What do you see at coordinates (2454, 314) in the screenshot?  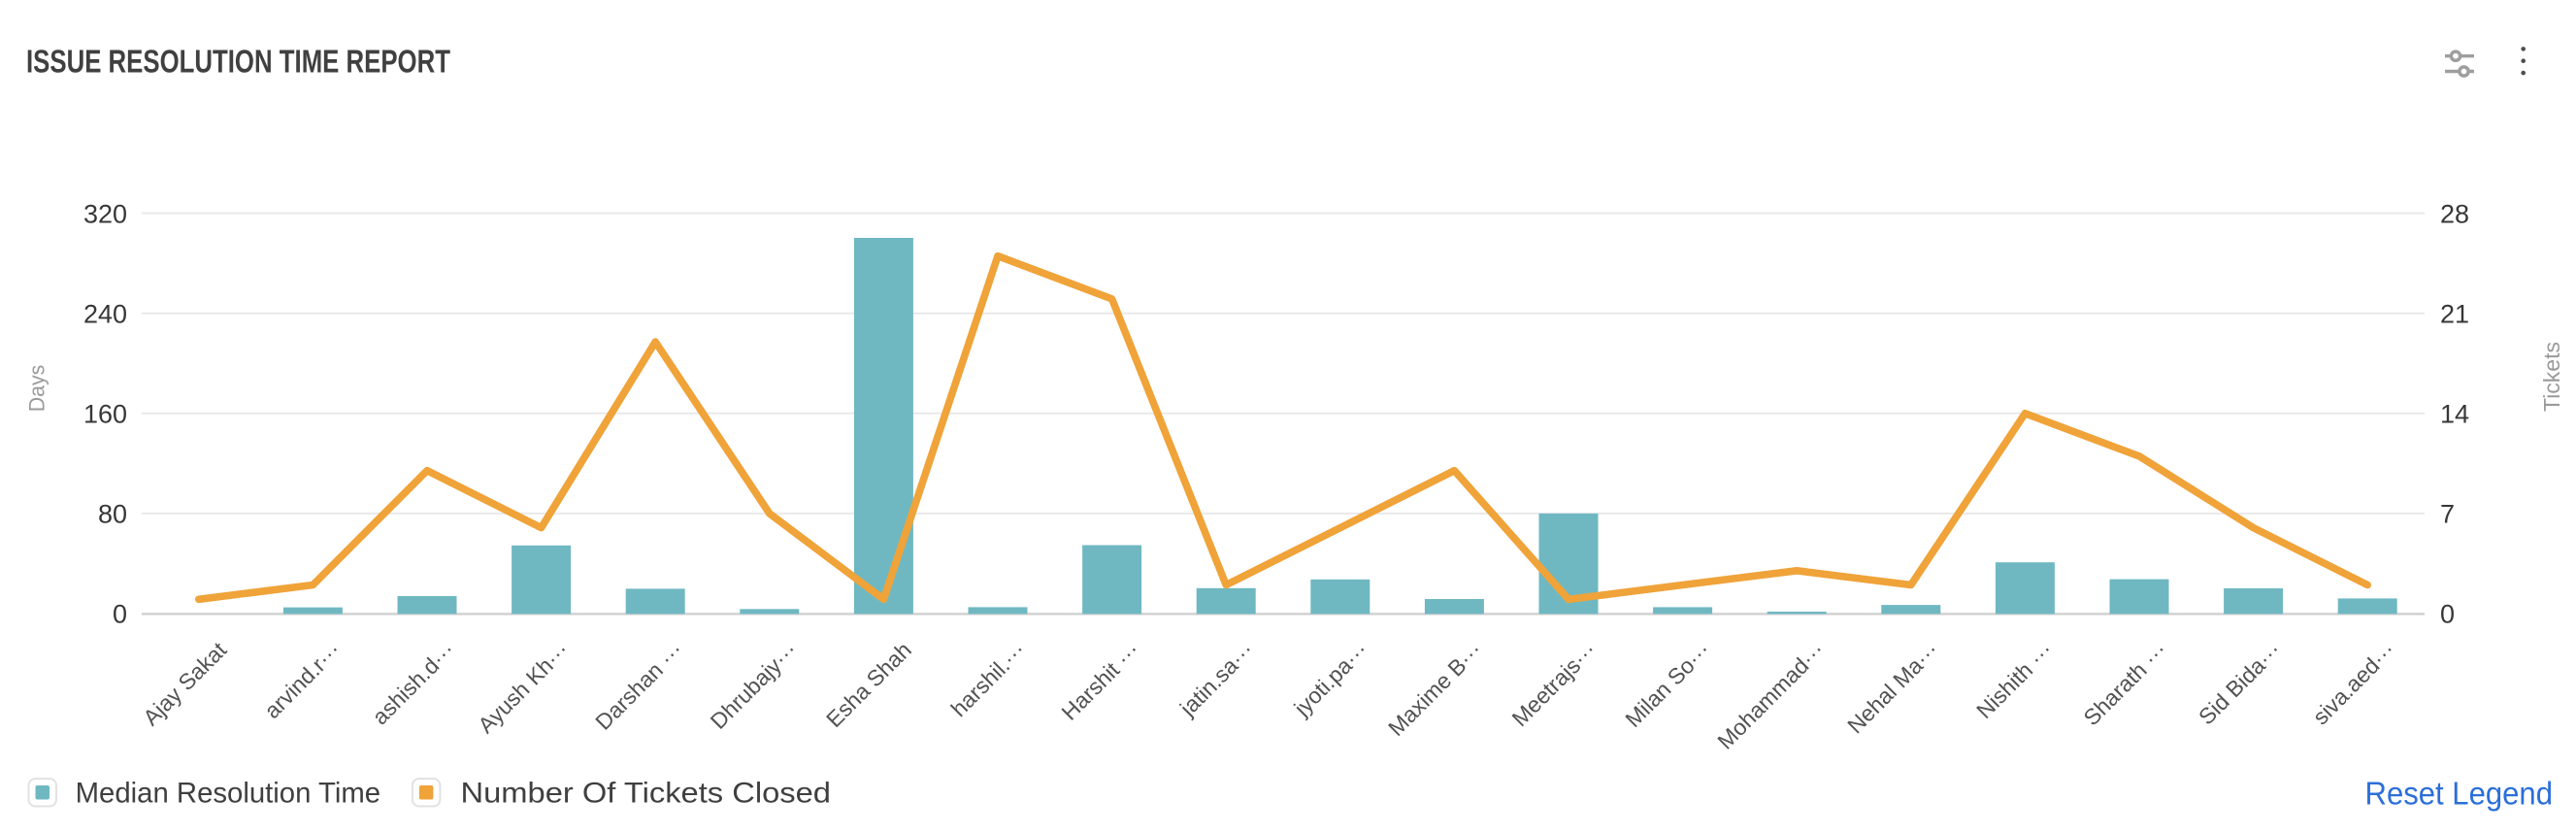 I see `svg-text: 21` at bounding box center [2454, 314].